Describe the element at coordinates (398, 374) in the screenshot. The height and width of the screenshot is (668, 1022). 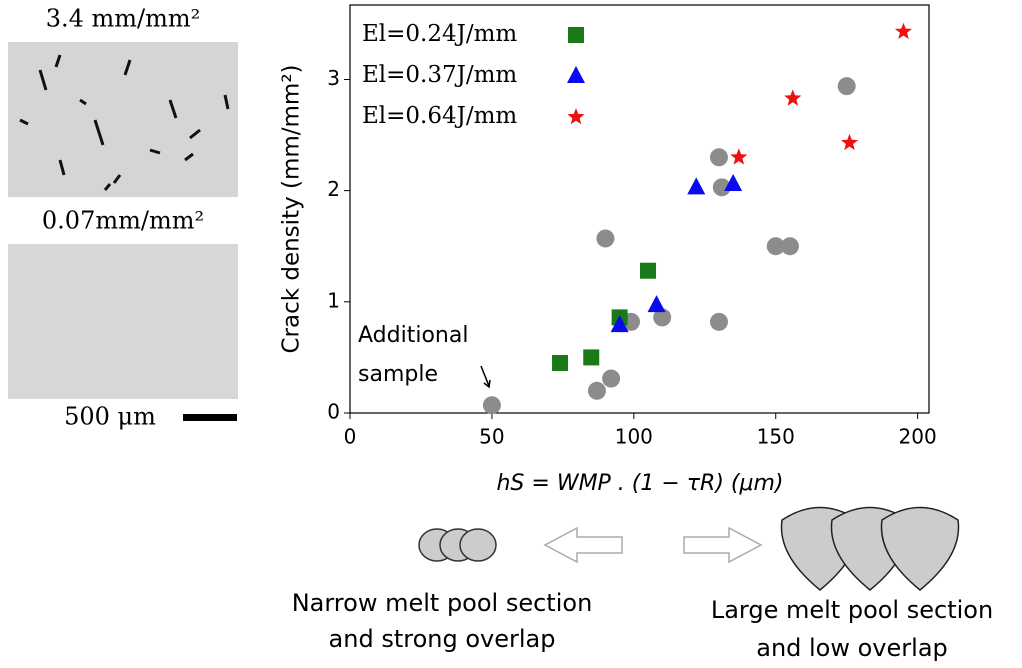
I see `annotation: sample` at that location.